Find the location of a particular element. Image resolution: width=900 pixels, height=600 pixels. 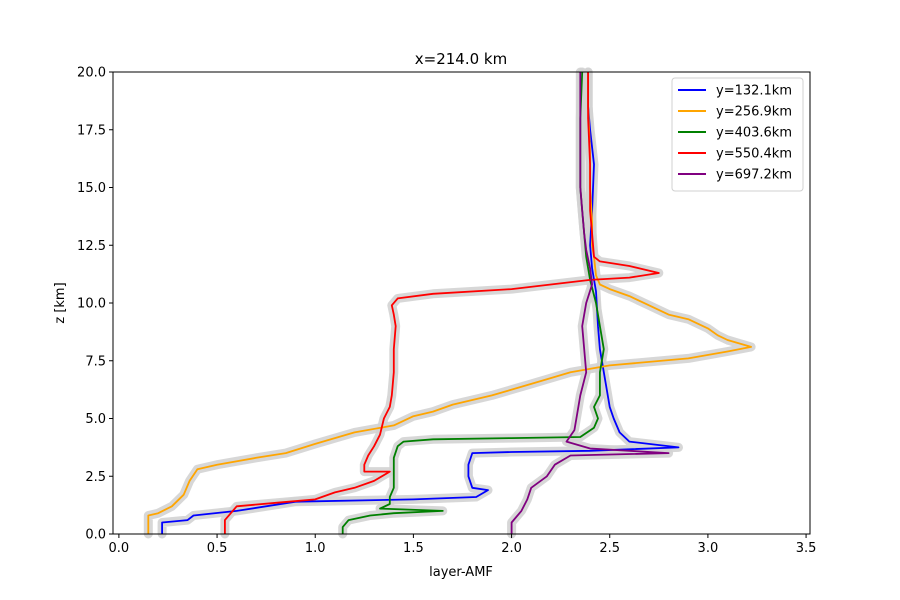

legend-box is located at coordinates (737, 134).